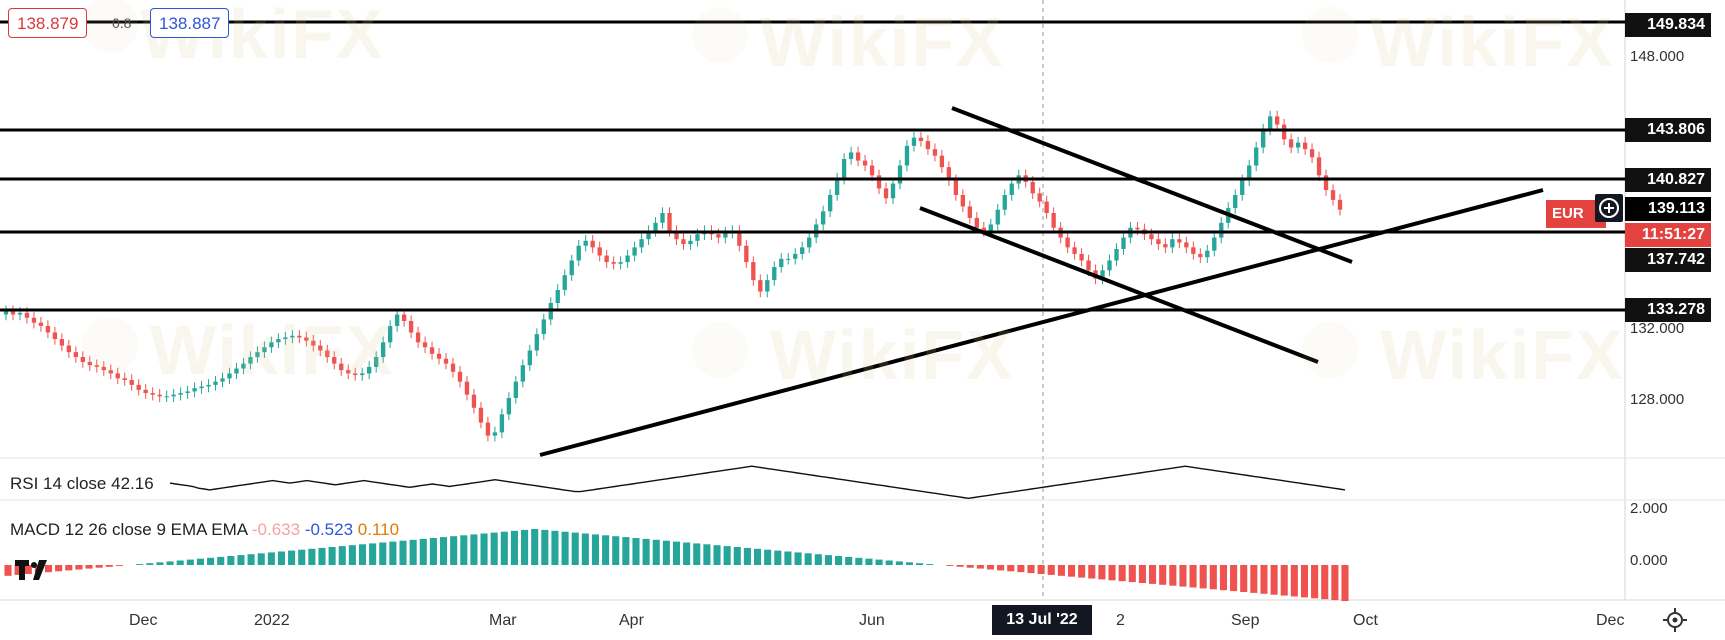 The width and height of the screenshot is (1725, 640). Describe the element at coordinates (1649, 560) in the screenshot. I see `macd-tick-0: 0.000` at that location.